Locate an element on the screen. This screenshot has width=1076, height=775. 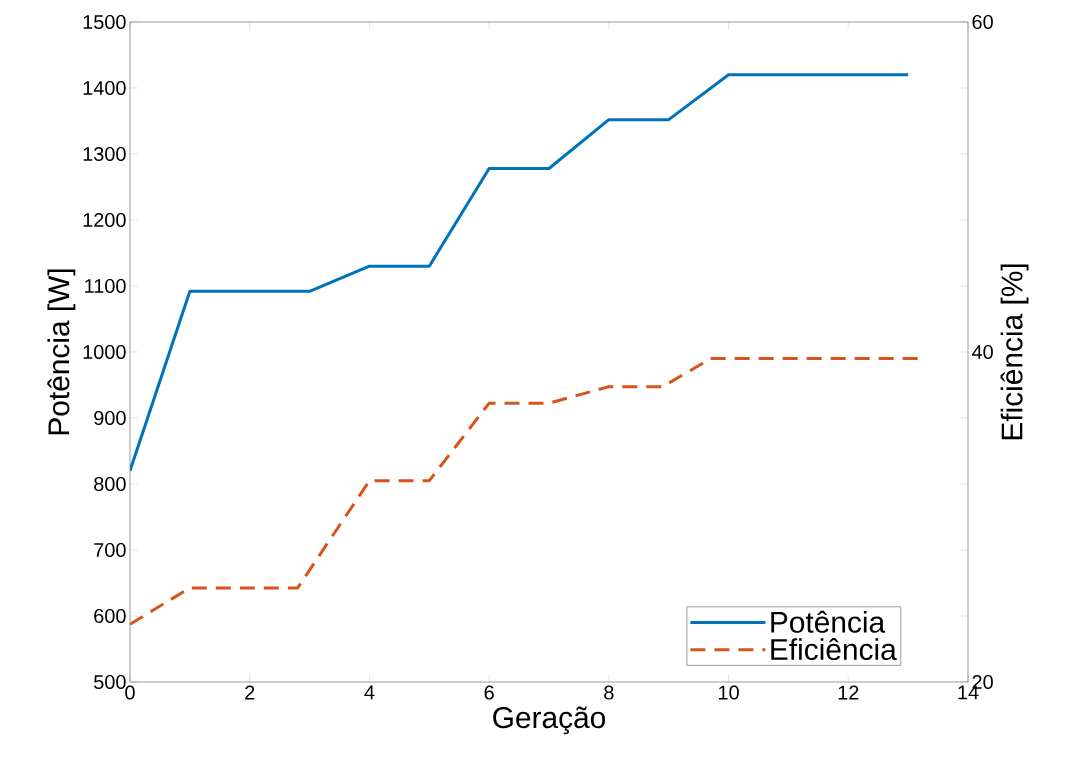
y-tick-label: 800 is located at coordinates (110, 484).